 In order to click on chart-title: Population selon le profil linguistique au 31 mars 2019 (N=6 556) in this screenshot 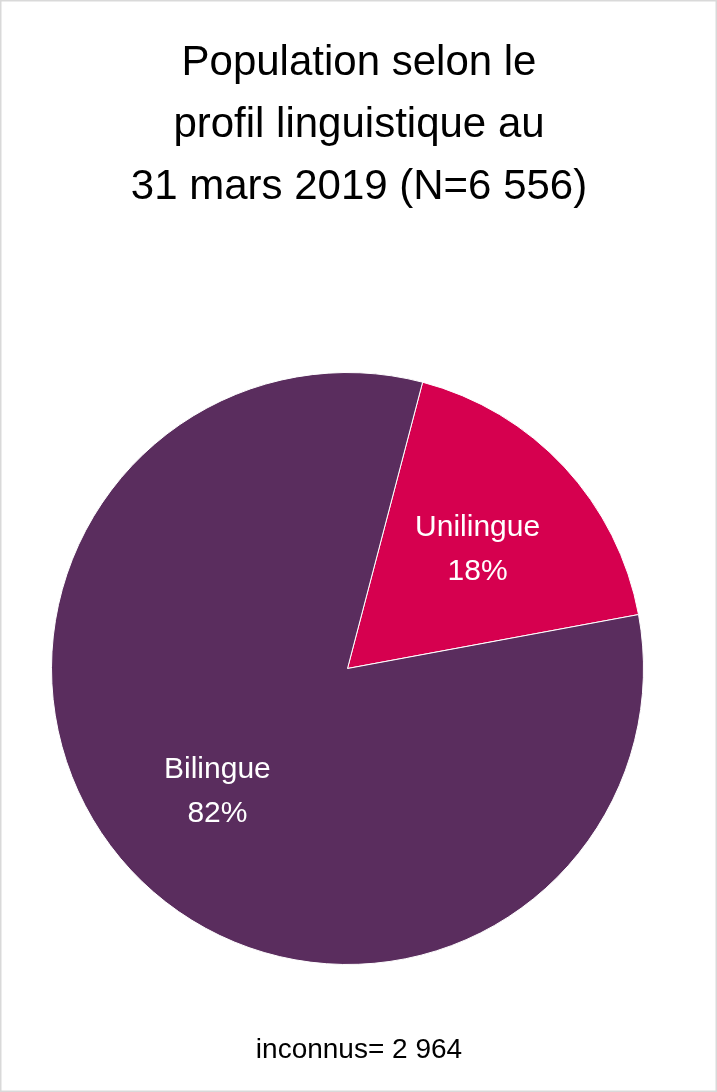, I will do `click(359, 122)`.